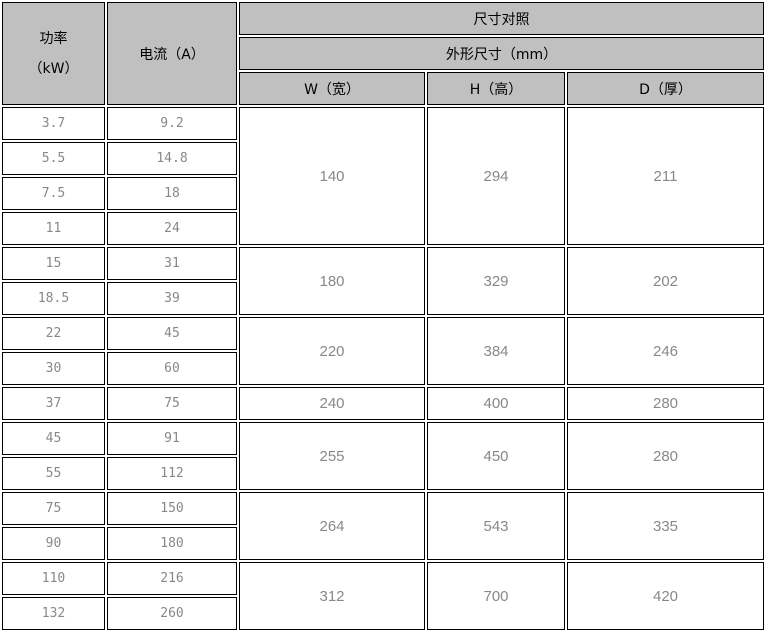 Image resolution: width=775 pixels, height=633 pixels. Describe the element at coordinates (496, 526) in the screenshot. I see `height-cell: 543` at that location.